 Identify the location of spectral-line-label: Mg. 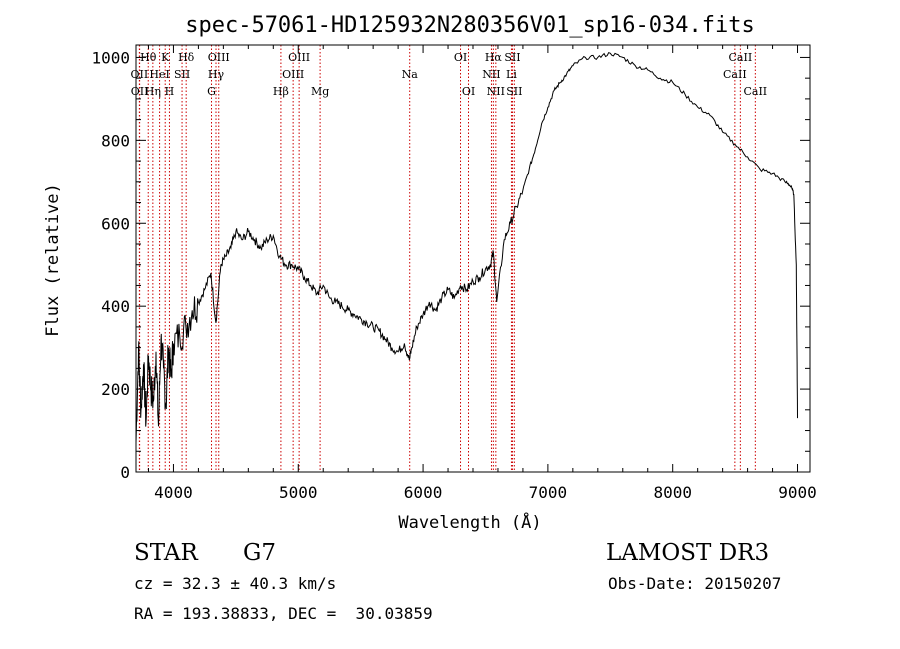
(320, 91).